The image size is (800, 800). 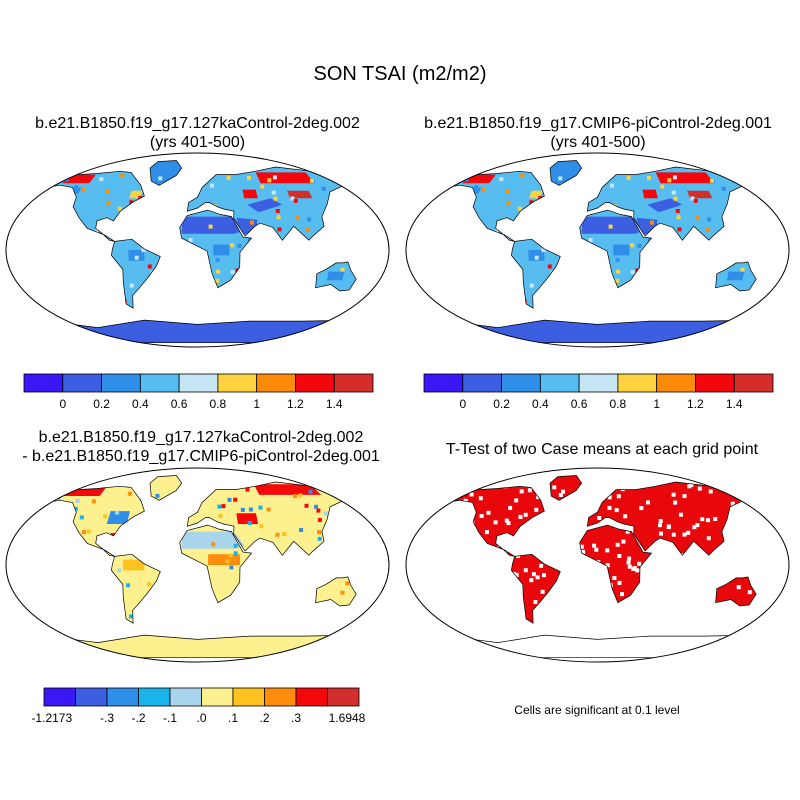 I want to click on coastline-antarctica, so click(x=197, y=331).